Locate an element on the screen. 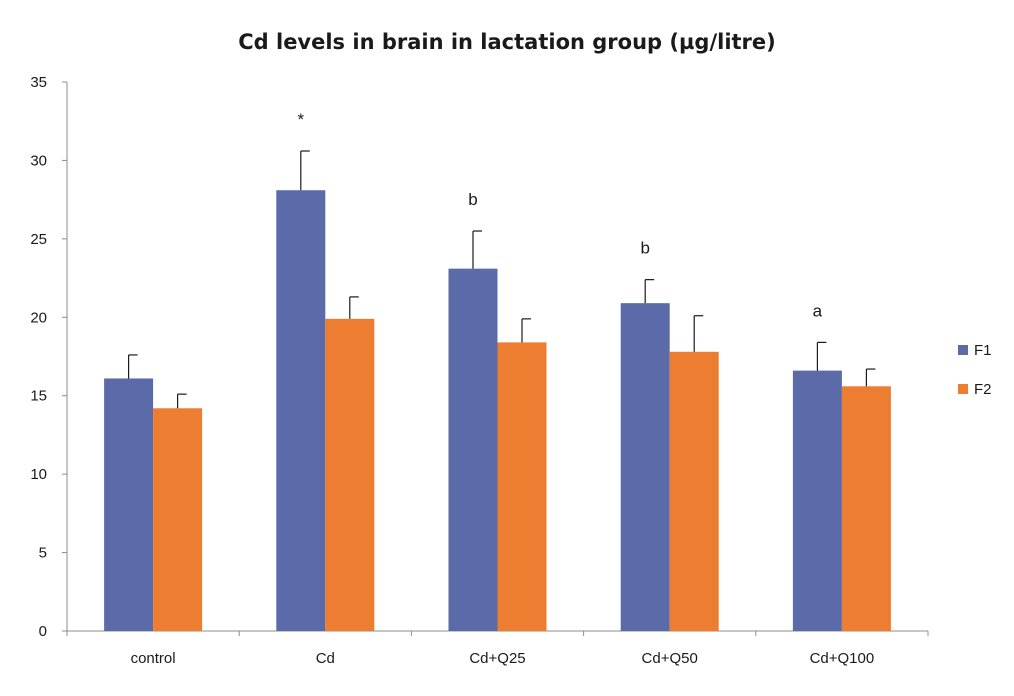  legend: F1 F2 is located at coordinates (975, 370).